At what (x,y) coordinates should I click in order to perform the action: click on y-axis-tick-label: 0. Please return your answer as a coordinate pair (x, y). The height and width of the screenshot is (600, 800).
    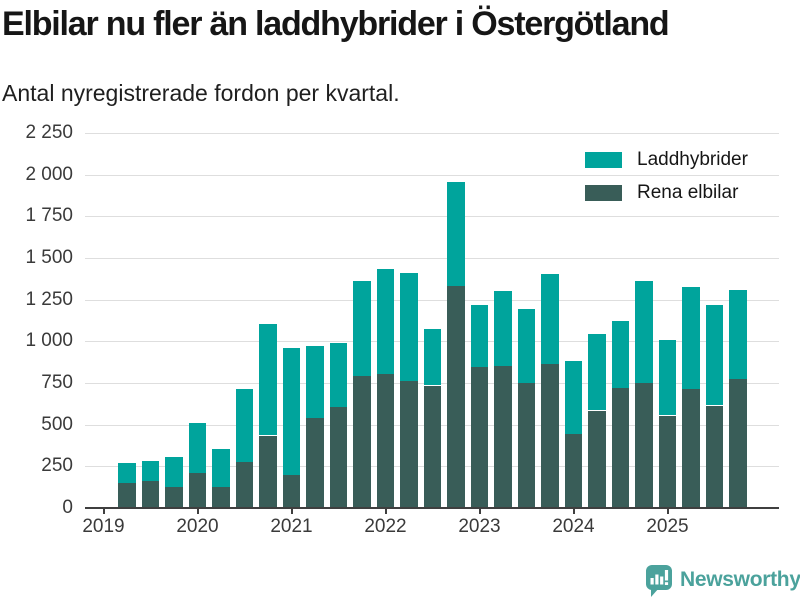
    Looking at the image, I should click on (67, 507).